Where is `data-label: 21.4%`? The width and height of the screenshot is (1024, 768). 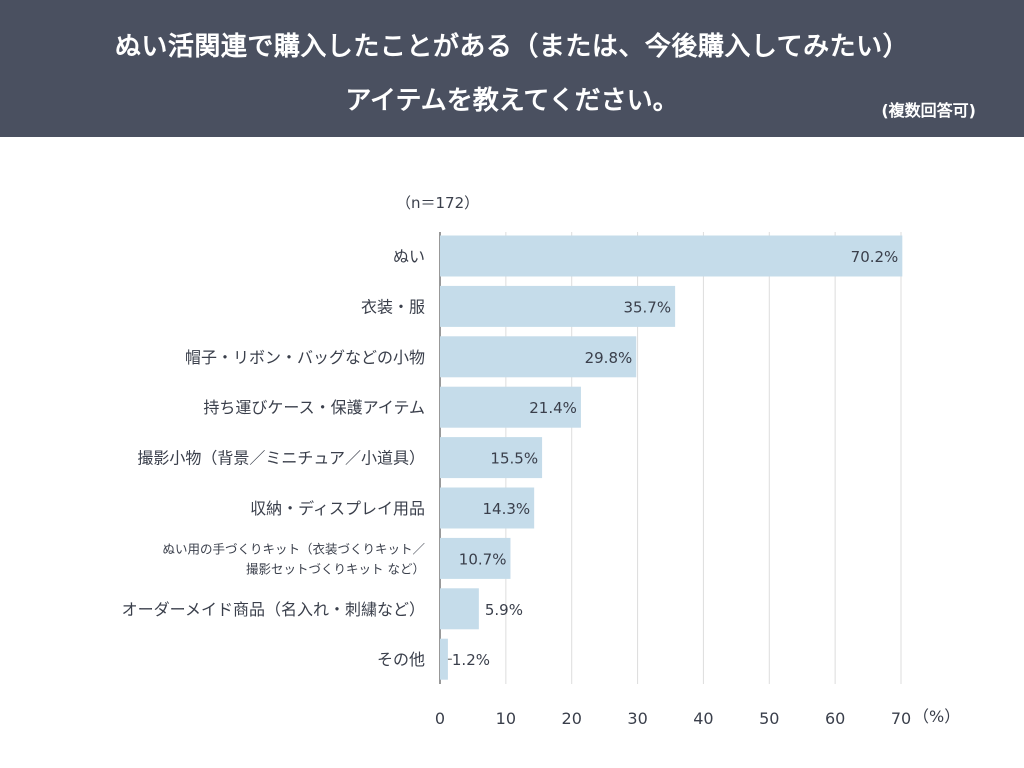 data-label: 21.4% is located at coordinates (553, 408).